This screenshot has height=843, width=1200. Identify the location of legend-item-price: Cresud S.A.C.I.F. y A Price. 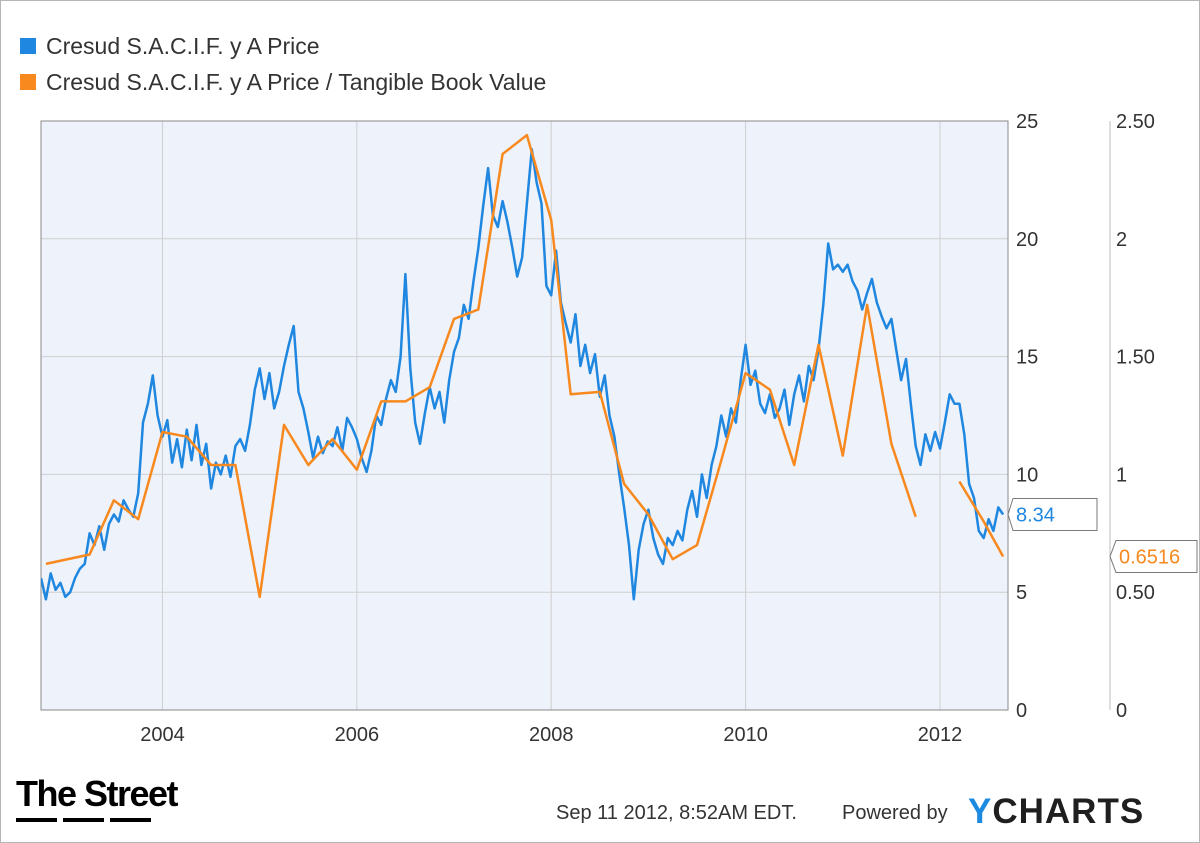
(283, 46).